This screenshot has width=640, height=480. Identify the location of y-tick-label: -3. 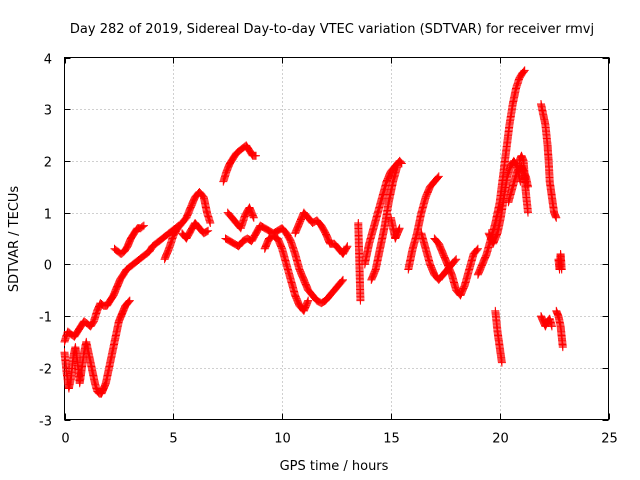
(45, 422).